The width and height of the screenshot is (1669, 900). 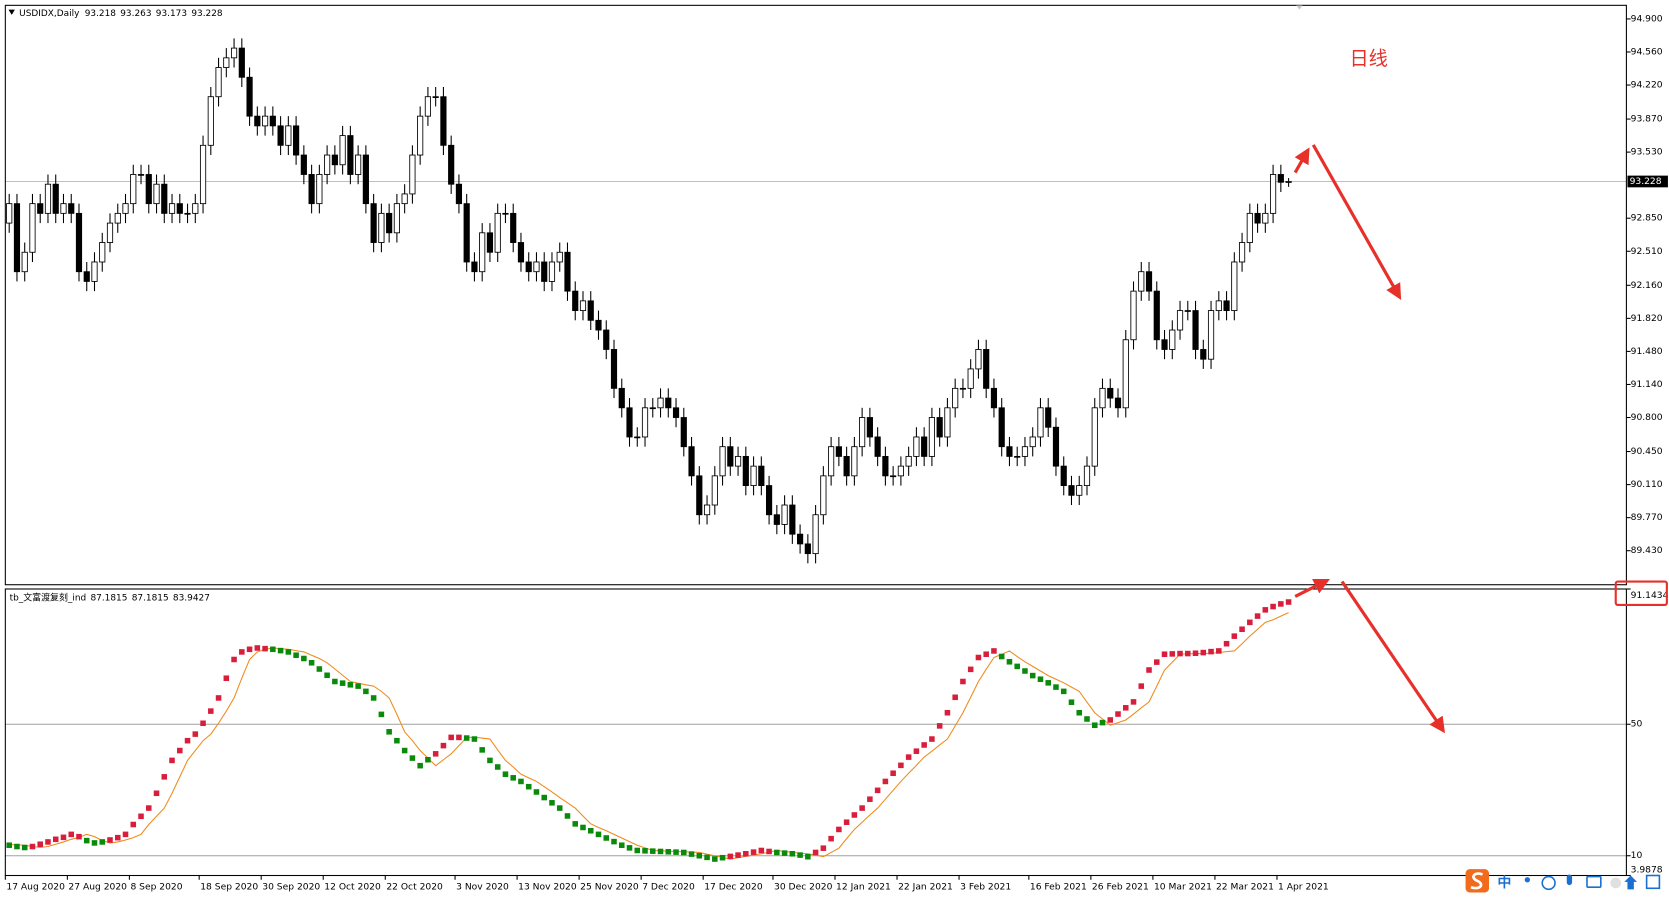 I want to click on x-tick-label: 22 Jan 2021, so click(x=925, y=888).